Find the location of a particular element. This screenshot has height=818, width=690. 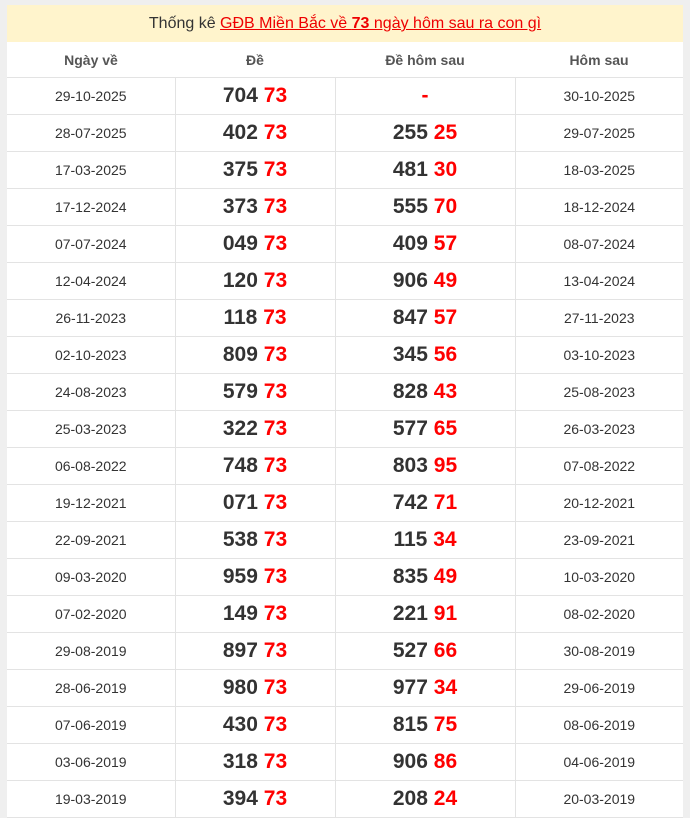

de-cell: 318 73 is located at coordinates (255, 762).